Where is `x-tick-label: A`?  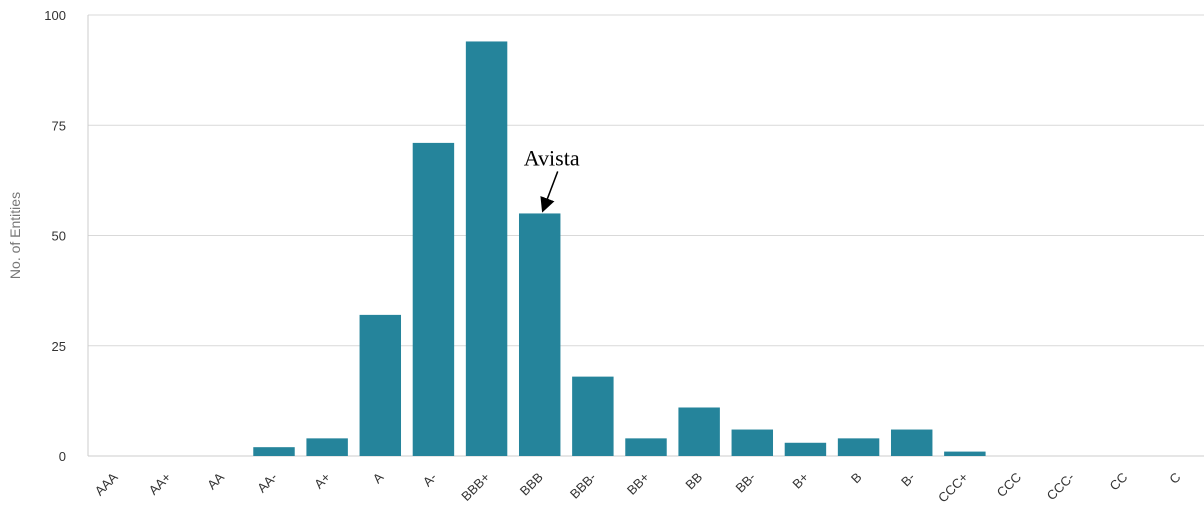 x-tick-label: A is located at coordinates (378, 477).